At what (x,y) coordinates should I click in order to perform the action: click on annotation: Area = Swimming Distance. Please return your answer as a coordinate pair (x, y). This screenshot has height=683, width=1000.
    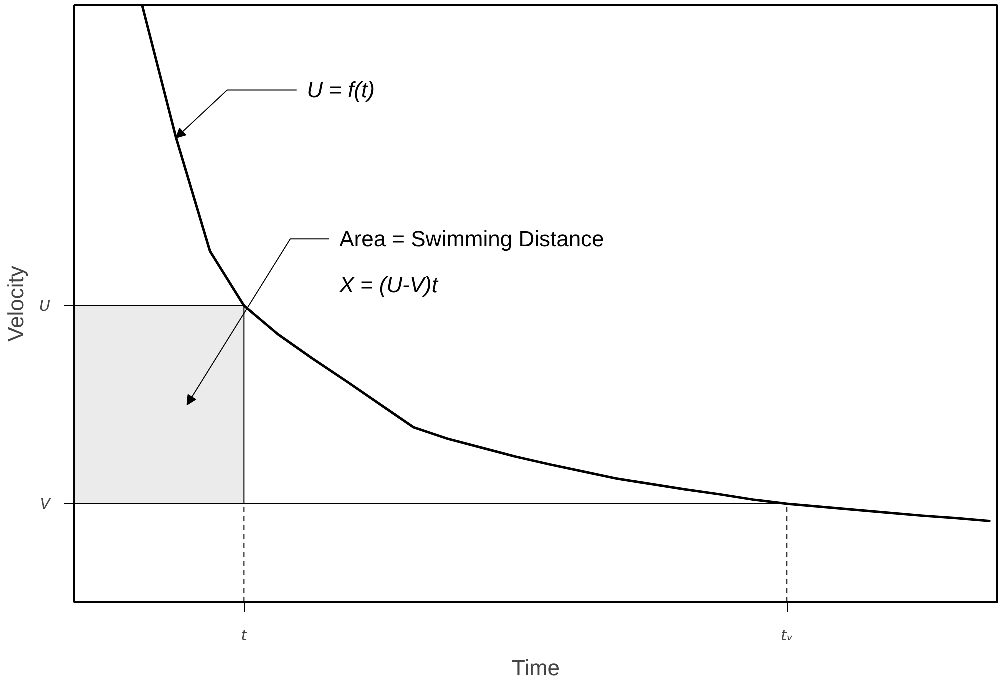
    Looking at the image, I should click on (472, 239).